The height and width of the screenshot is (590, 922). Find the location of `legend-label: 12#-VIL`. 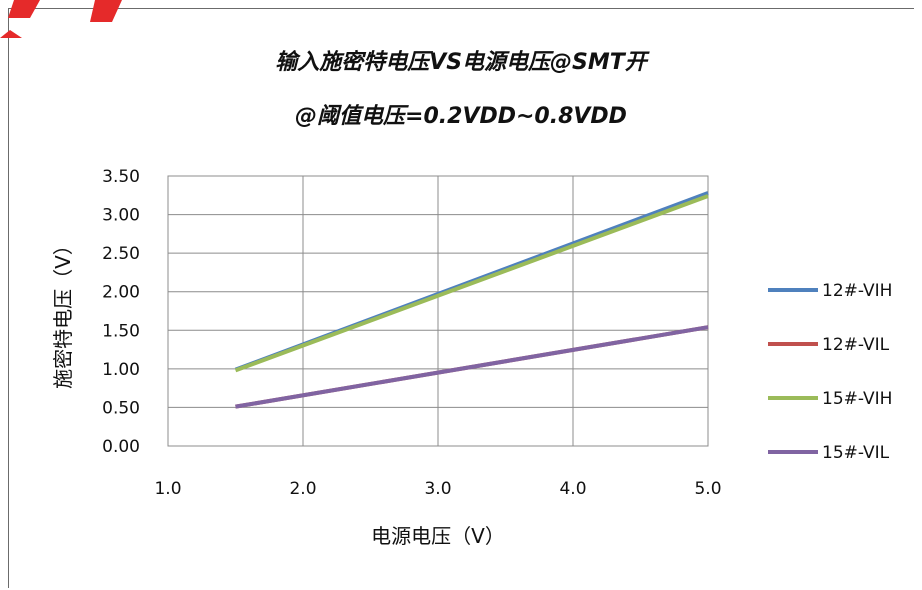

legend-label: 12#-VIL is located at coordinates (856, 345).